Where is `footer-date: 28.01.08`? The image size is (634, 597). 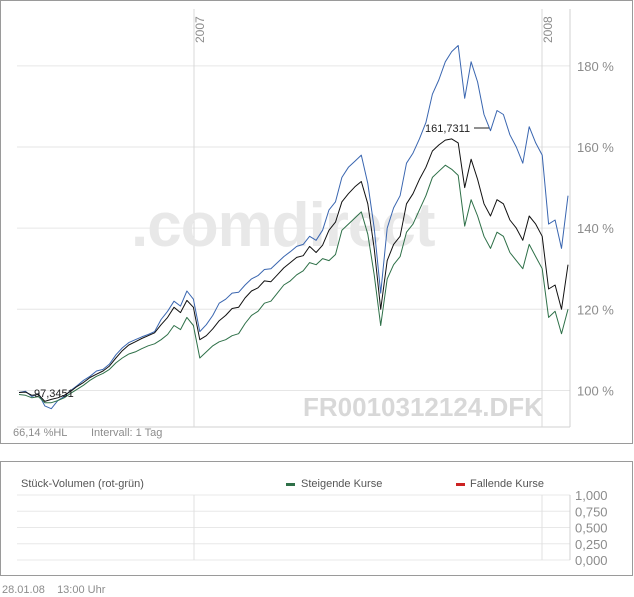 footer-date: 28.01.08 is located at coordinates (23, 590).